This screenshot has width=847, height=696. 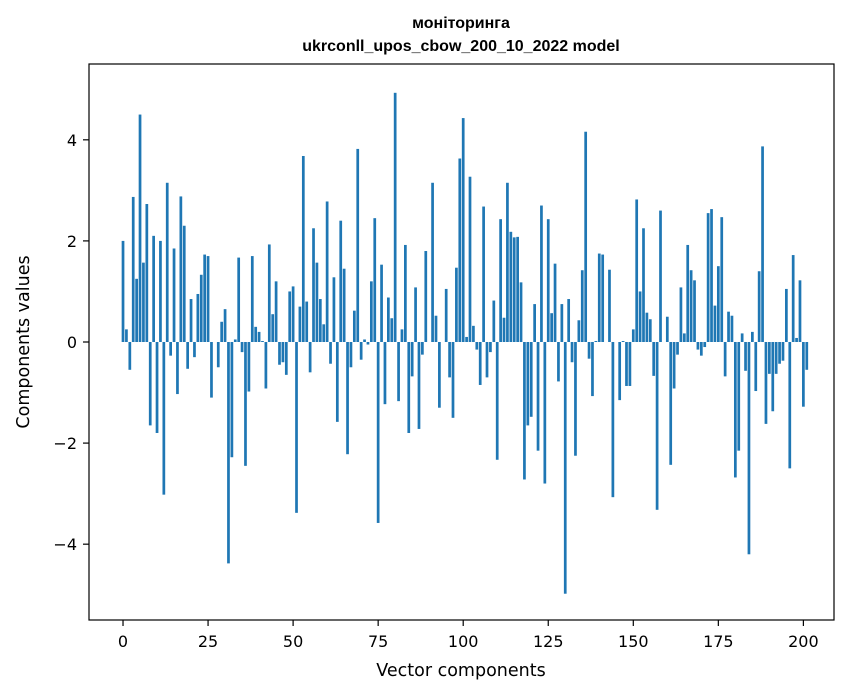 I want to click on y-axis-label: Components values, so click(x=24, y=341).